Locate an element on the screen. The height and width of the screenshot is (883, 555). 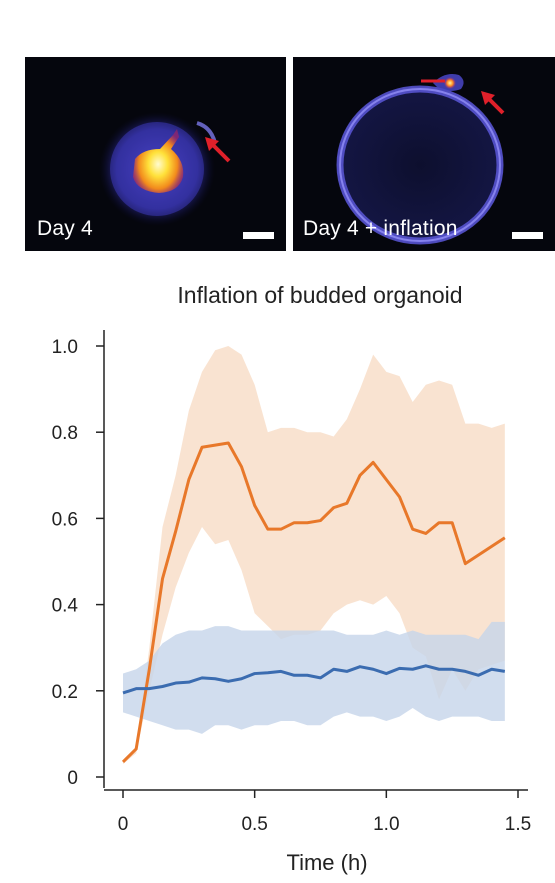
organoid-image-day4 is located at coordinates (165, 169).